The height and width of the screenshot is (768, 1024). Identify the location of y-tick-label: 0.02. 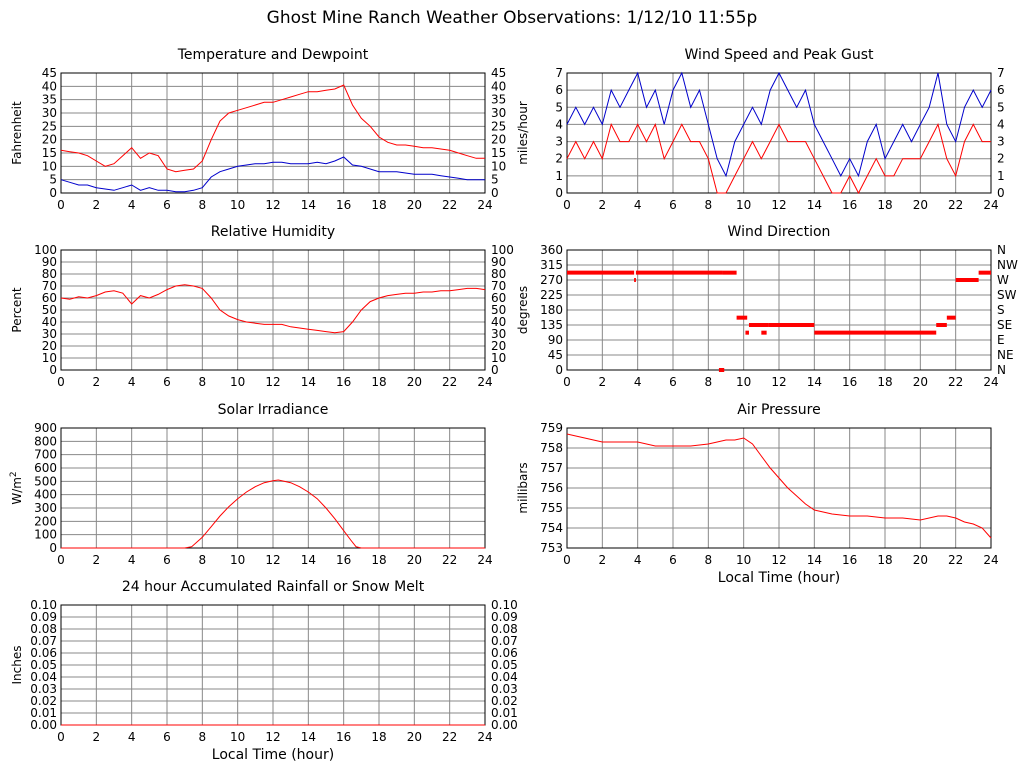
(43, 701).